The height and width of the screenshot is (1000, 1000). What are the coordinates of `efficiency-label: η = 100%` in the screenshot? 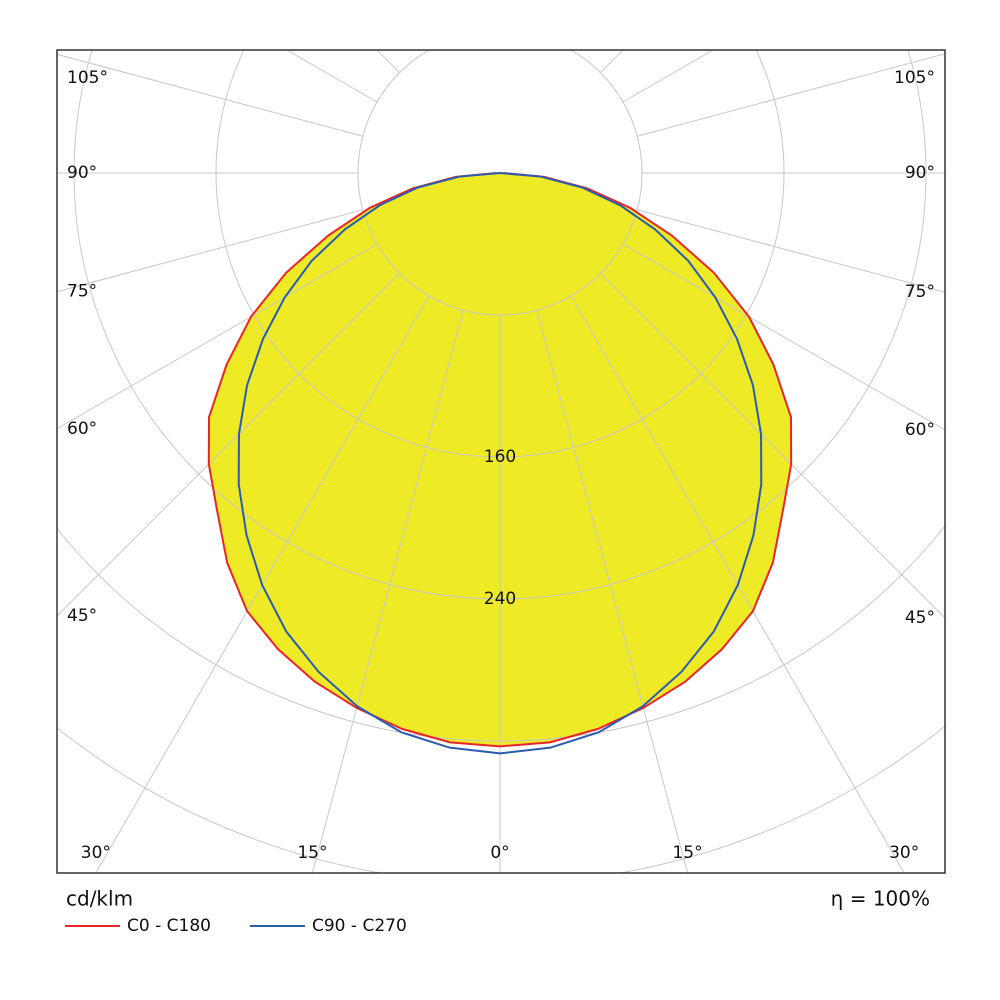 It's located at (880, 899).